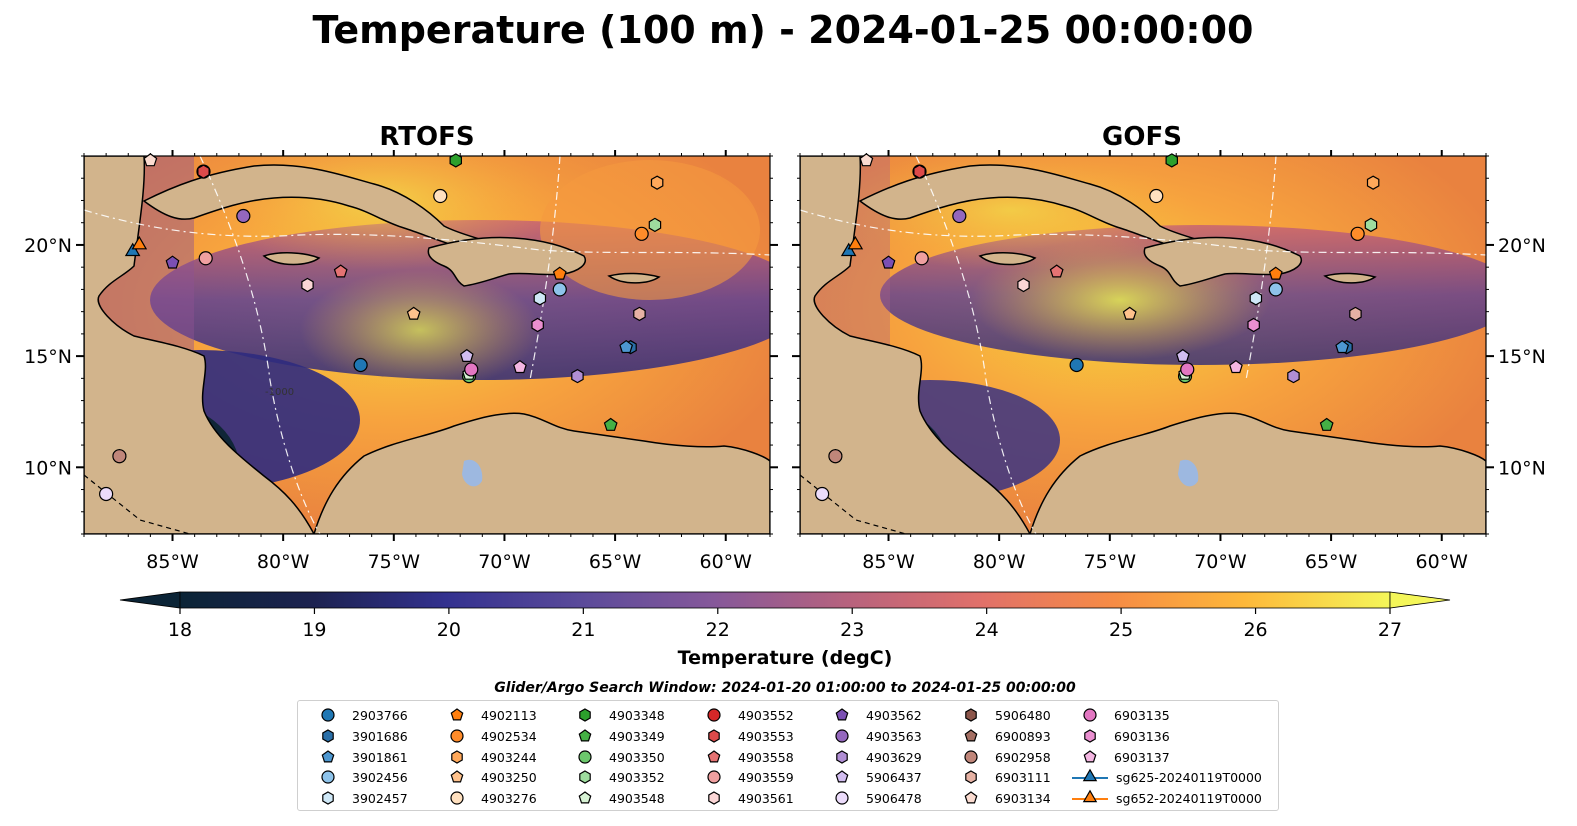 Image resolution: width=1577 pixels, height=826 pixels. I want to click on lat-tick-label: 15°N, so click(1522, 357).